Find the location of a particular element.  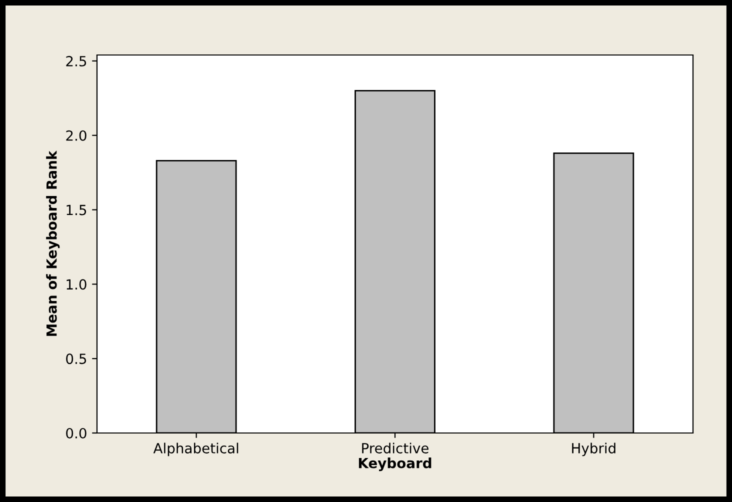

y-axis-title: Mean of Keyboard Rank is located at coordinates (53, 243).